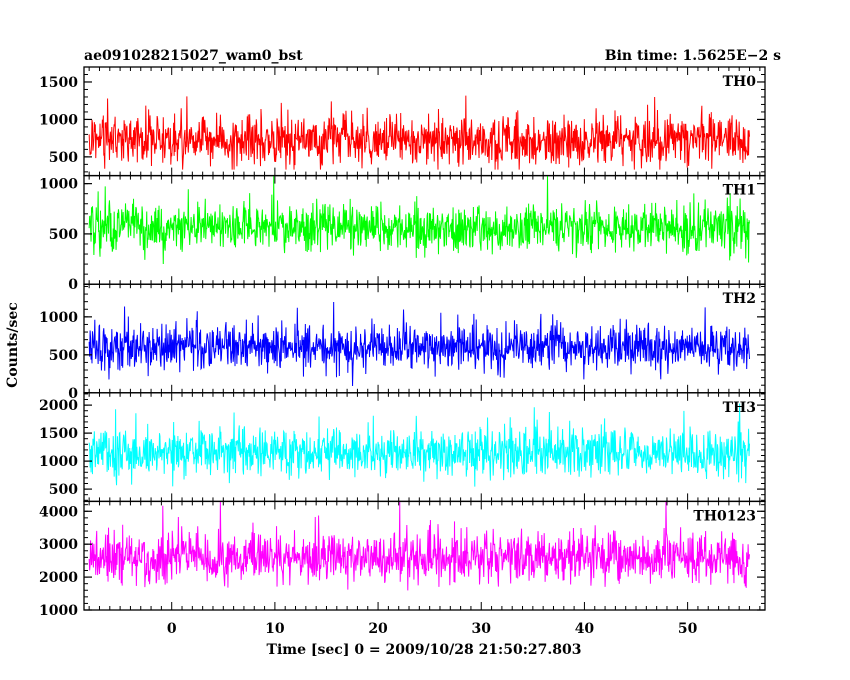  What do you see at coordinates (739, 299) in the screenshot?
I see `panel-label: TH2` at bounding box center [739, 299].